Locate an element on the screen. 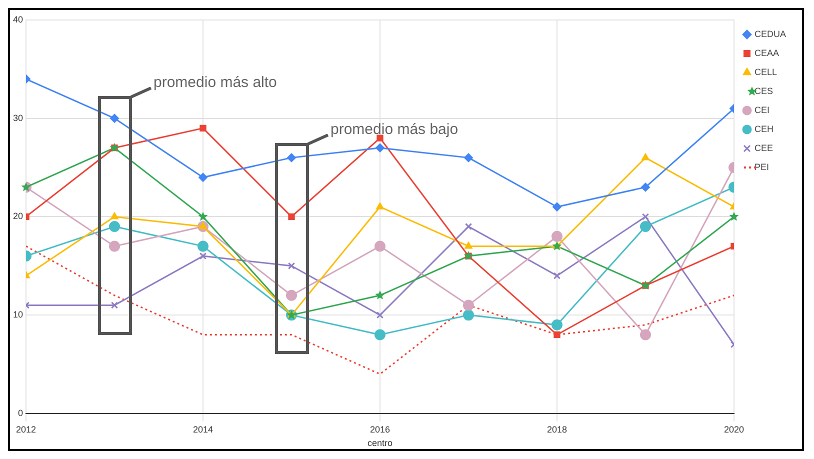  x-tick-label: 2014 is located at coordinates (203, 429).